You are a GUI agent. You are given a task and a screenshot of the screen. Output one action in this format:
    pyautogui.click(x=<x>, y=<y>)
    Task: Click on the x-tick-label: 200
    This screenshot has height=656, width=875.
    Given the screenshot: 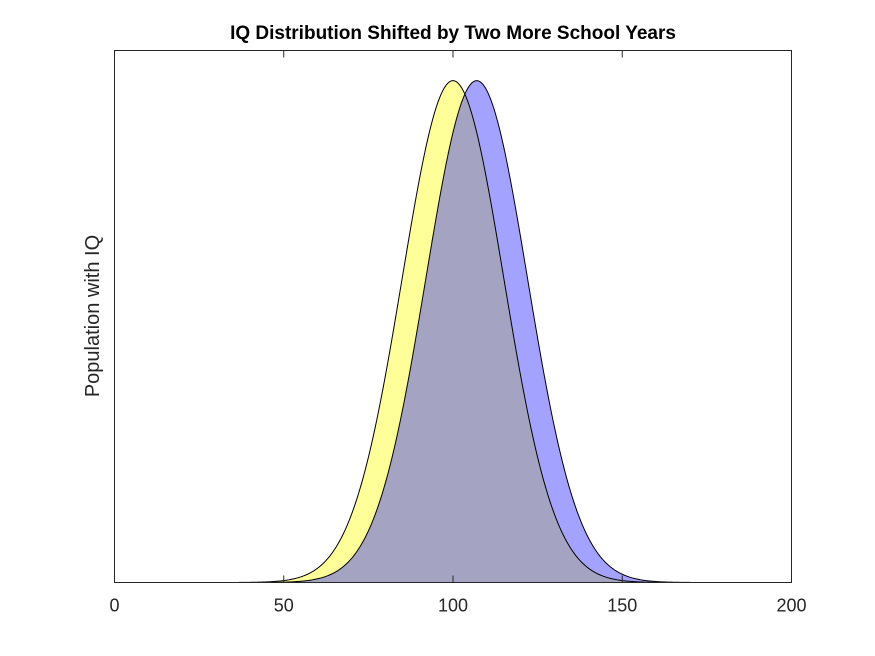 What is the action you would take?
    pyautogui.click(x=791, y=606)
    